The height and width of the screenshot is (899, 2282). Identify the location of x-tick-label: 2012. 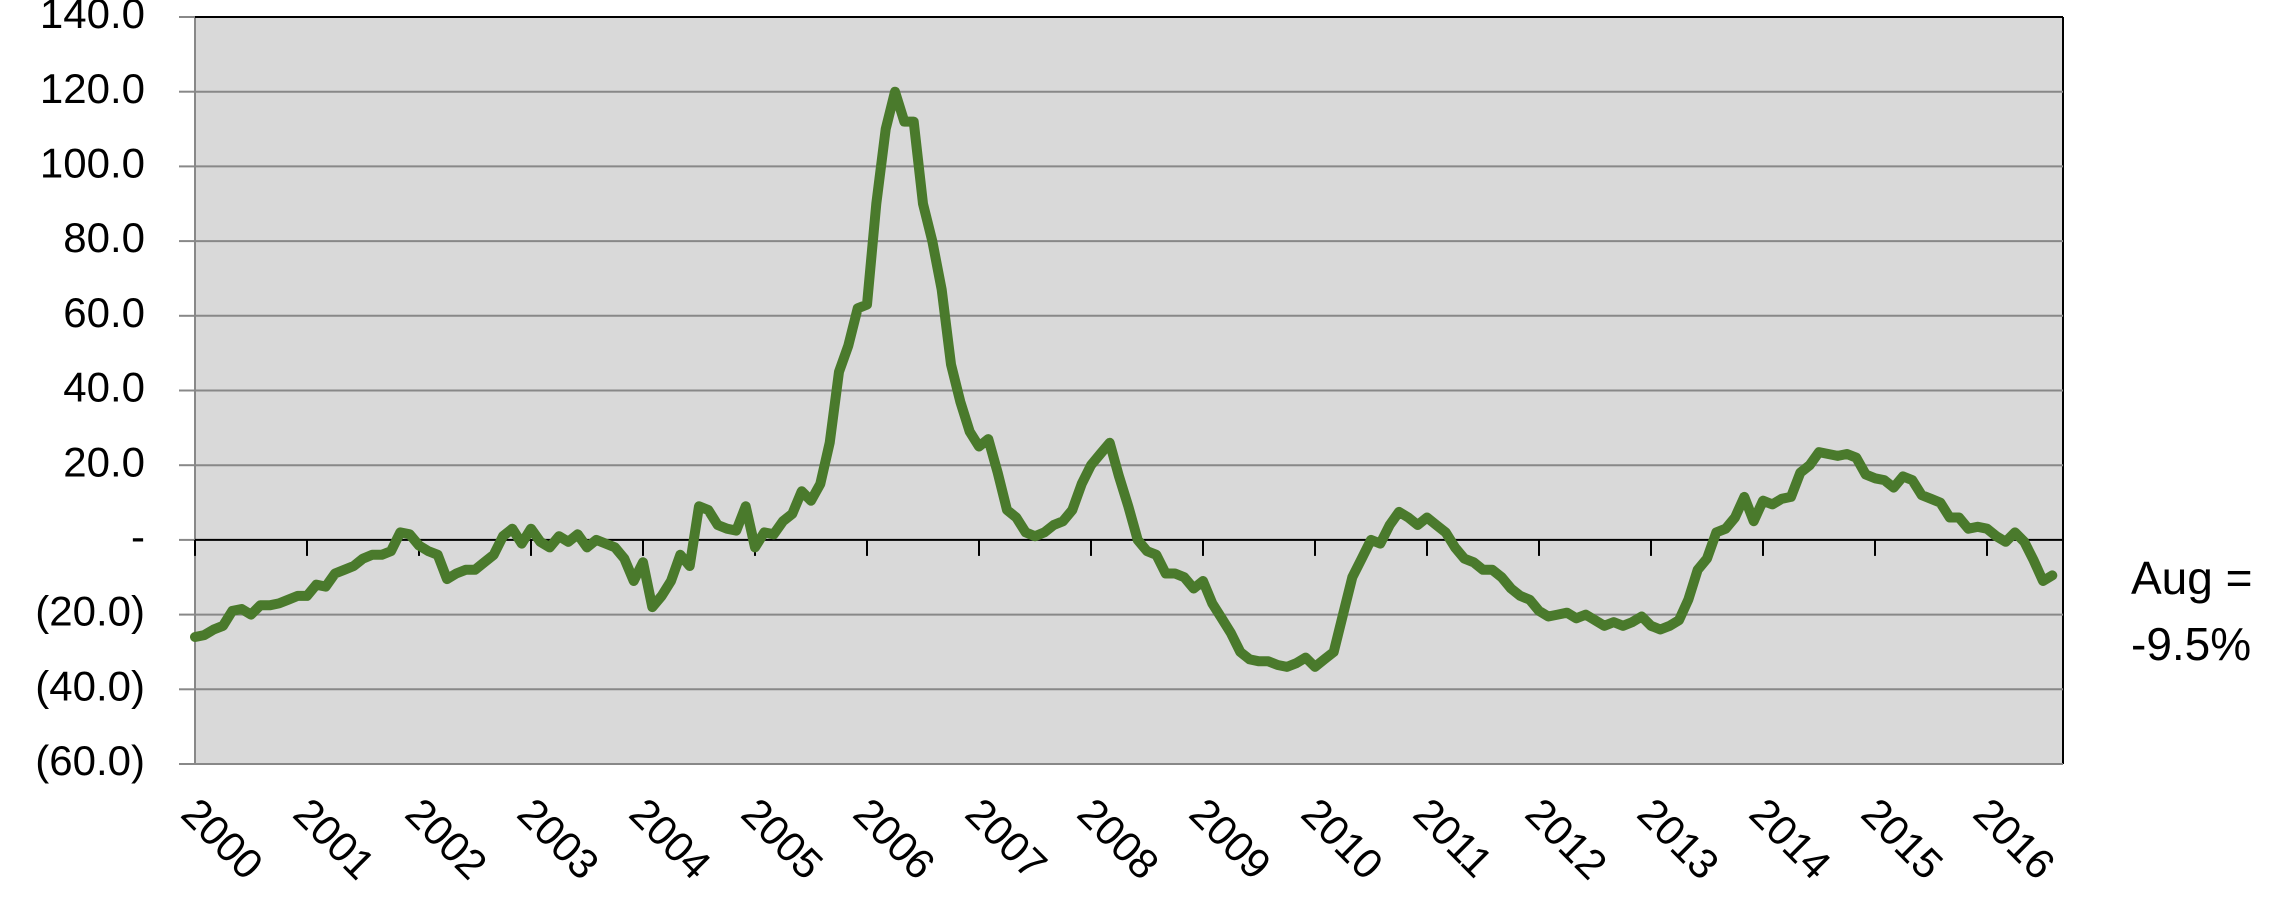
(1566, 838).